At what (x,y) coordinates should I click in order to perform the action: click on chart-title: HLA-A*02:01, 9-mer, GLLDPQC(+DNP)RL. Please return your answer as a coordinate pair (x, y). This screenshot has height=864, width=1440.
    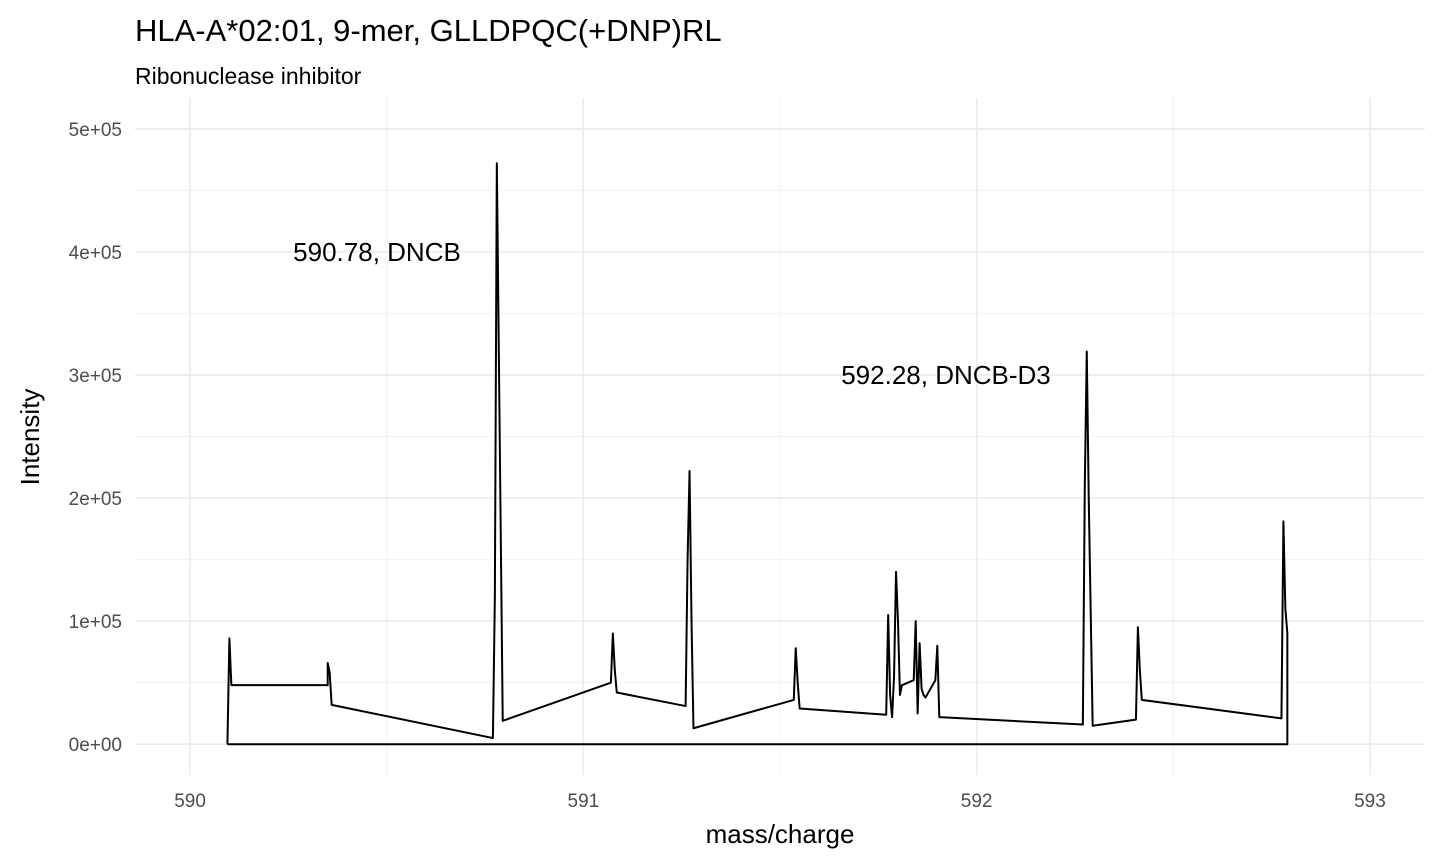
    Looking at the image, I should click on (428, 30).